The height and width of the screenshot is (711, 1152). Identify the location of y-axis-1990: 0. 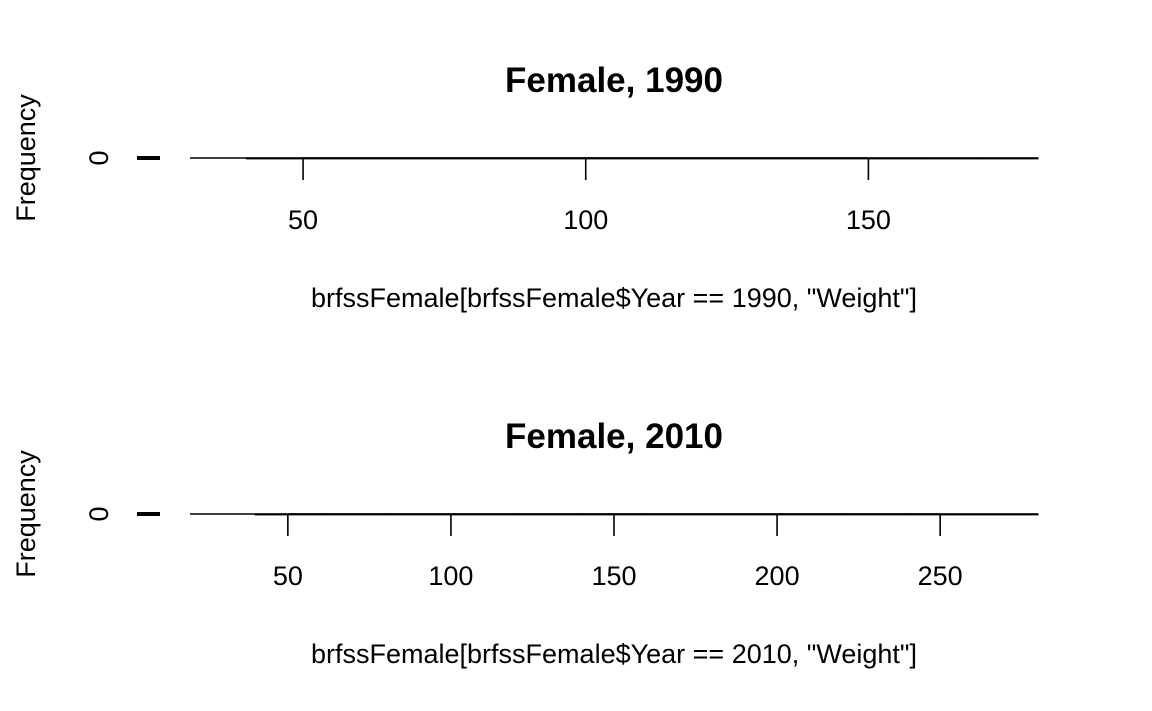
(122, 158).